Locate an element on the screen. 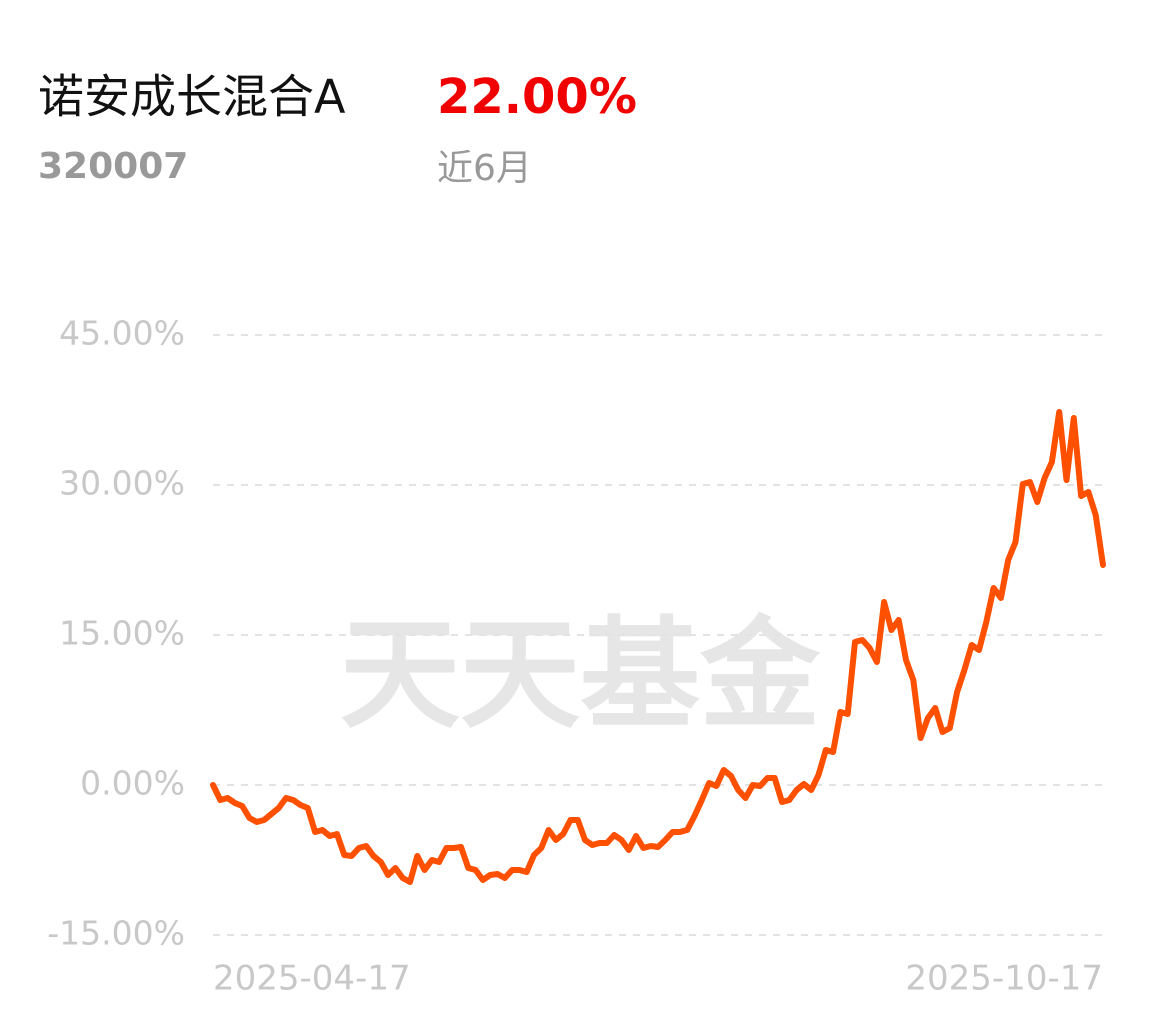 The width and height of the screenshot is (1159, 1022). y-tick-label: 15.00% is located at coordinates (122, 633).